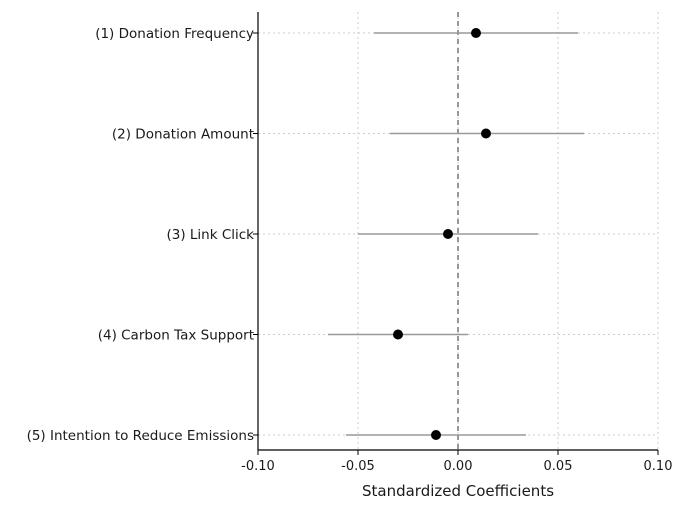  I want to click on x-tick-label: -0.10, so click(258, 466).